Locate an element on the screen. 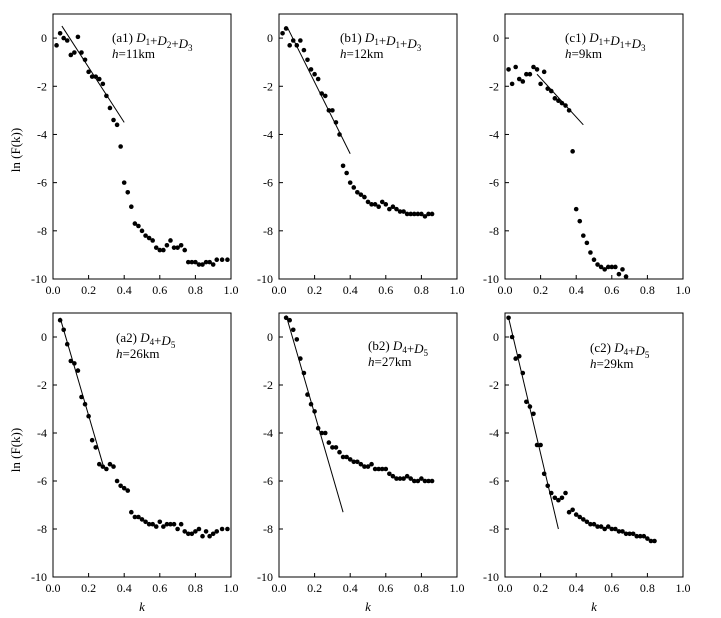 The height and width of the screenshot is (618, 721). x-axis-label: k is located at coordinates (594, 606).